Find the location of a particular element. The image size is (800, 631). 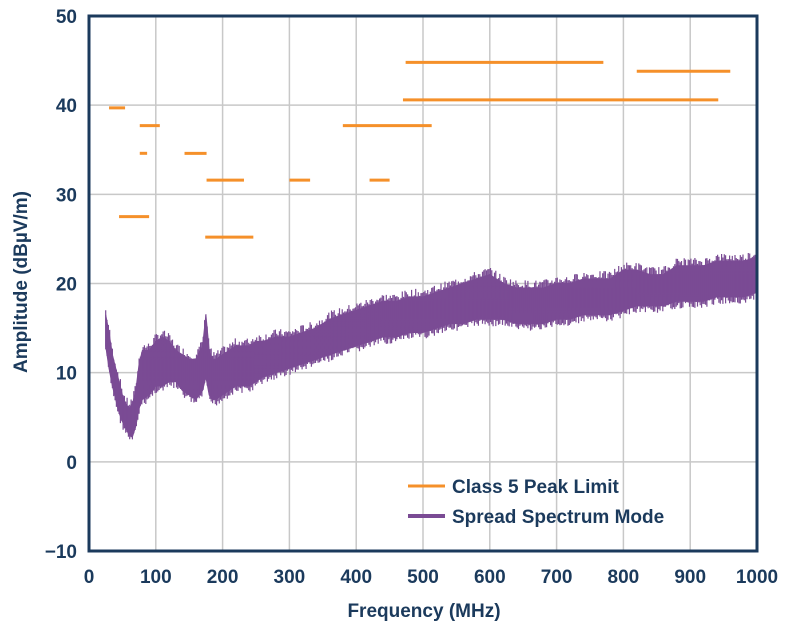

y-tick-label: −10 is located at coordinates (61, 552).